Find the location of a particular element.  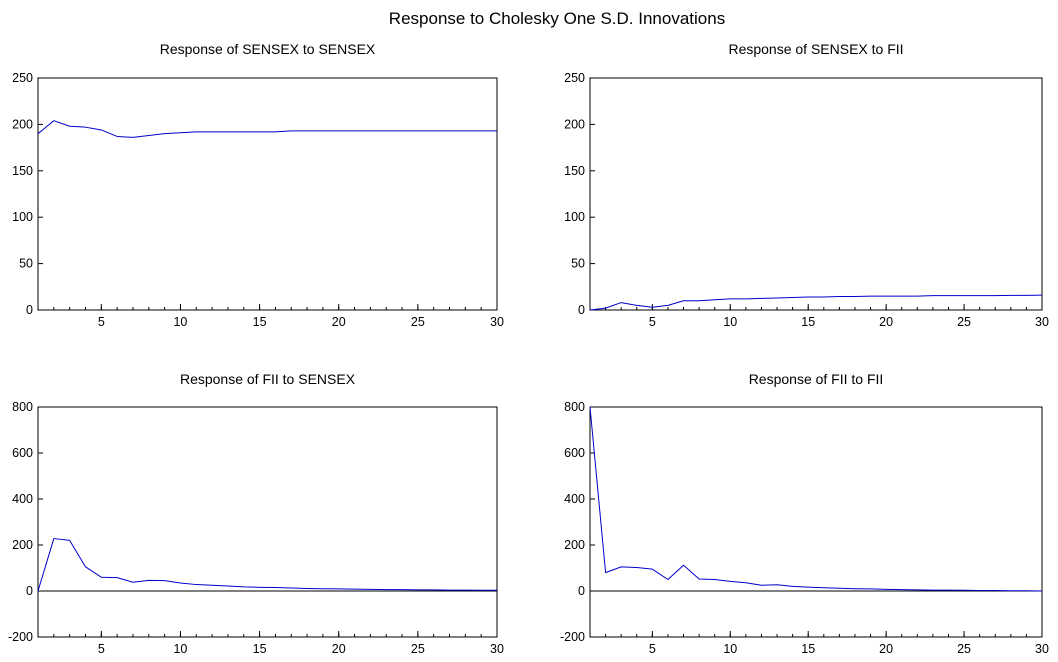

panel-title: Response of SENSEX to SENSEX is located at coordinates (268, 49).